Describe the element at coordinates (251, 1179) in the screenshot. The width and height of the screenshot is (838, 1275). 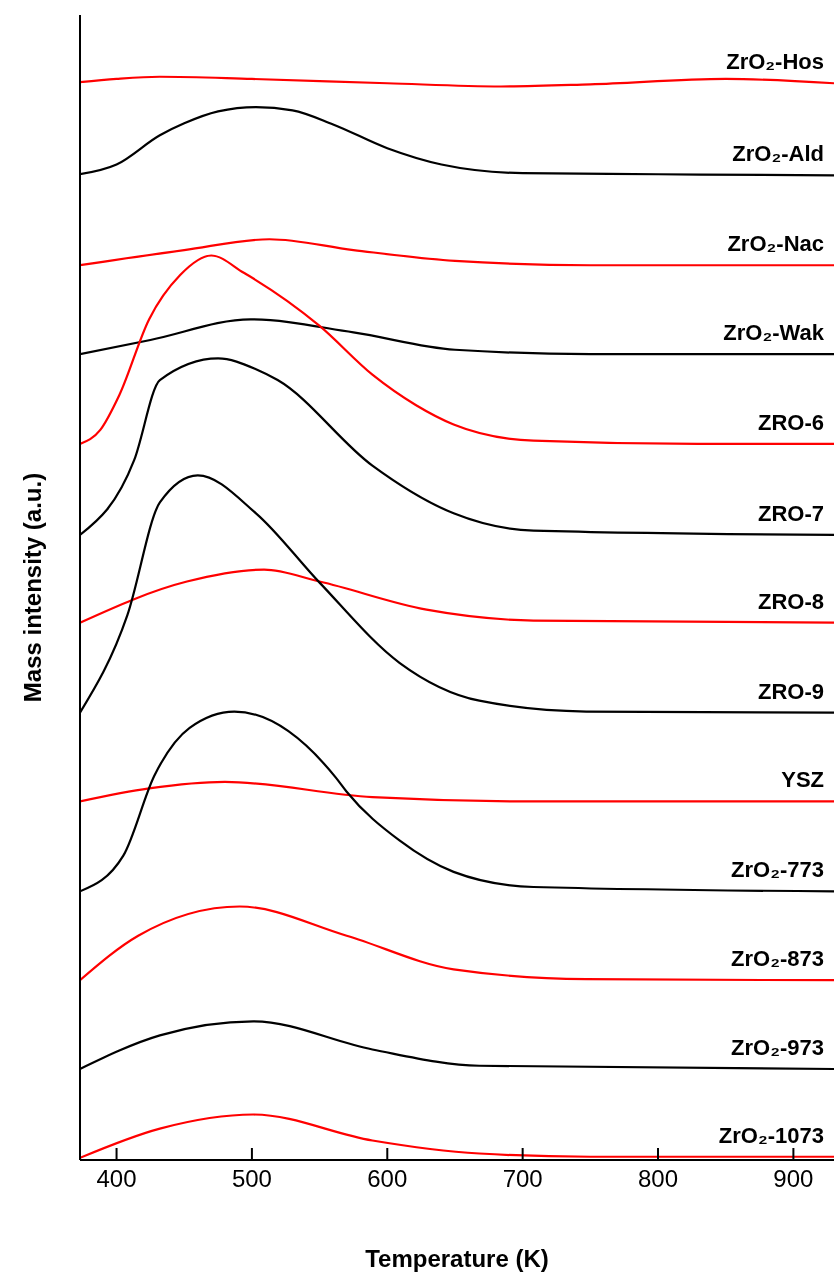
I see `x-tick-label: 500` at that location.